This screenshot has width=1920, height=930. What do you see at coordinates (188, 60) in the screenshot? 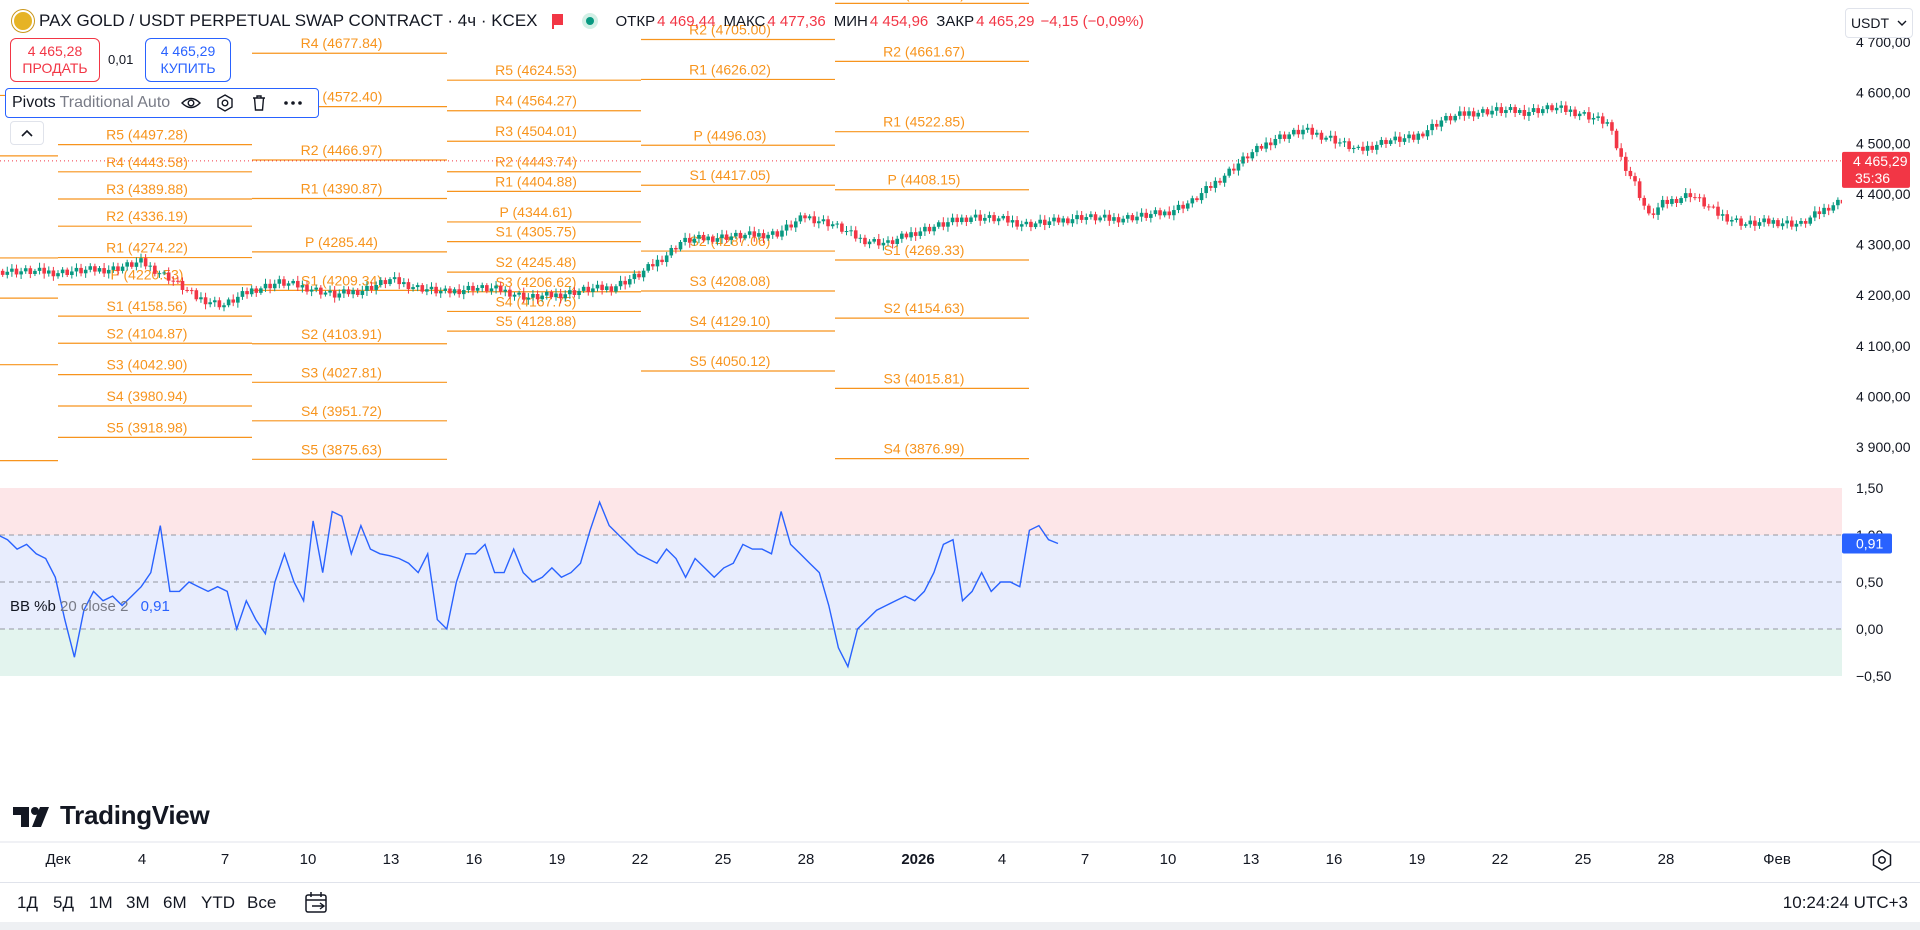
I see `buy-button: 4 465,29 КУПИТЬ` at bounding box center [188, 60].